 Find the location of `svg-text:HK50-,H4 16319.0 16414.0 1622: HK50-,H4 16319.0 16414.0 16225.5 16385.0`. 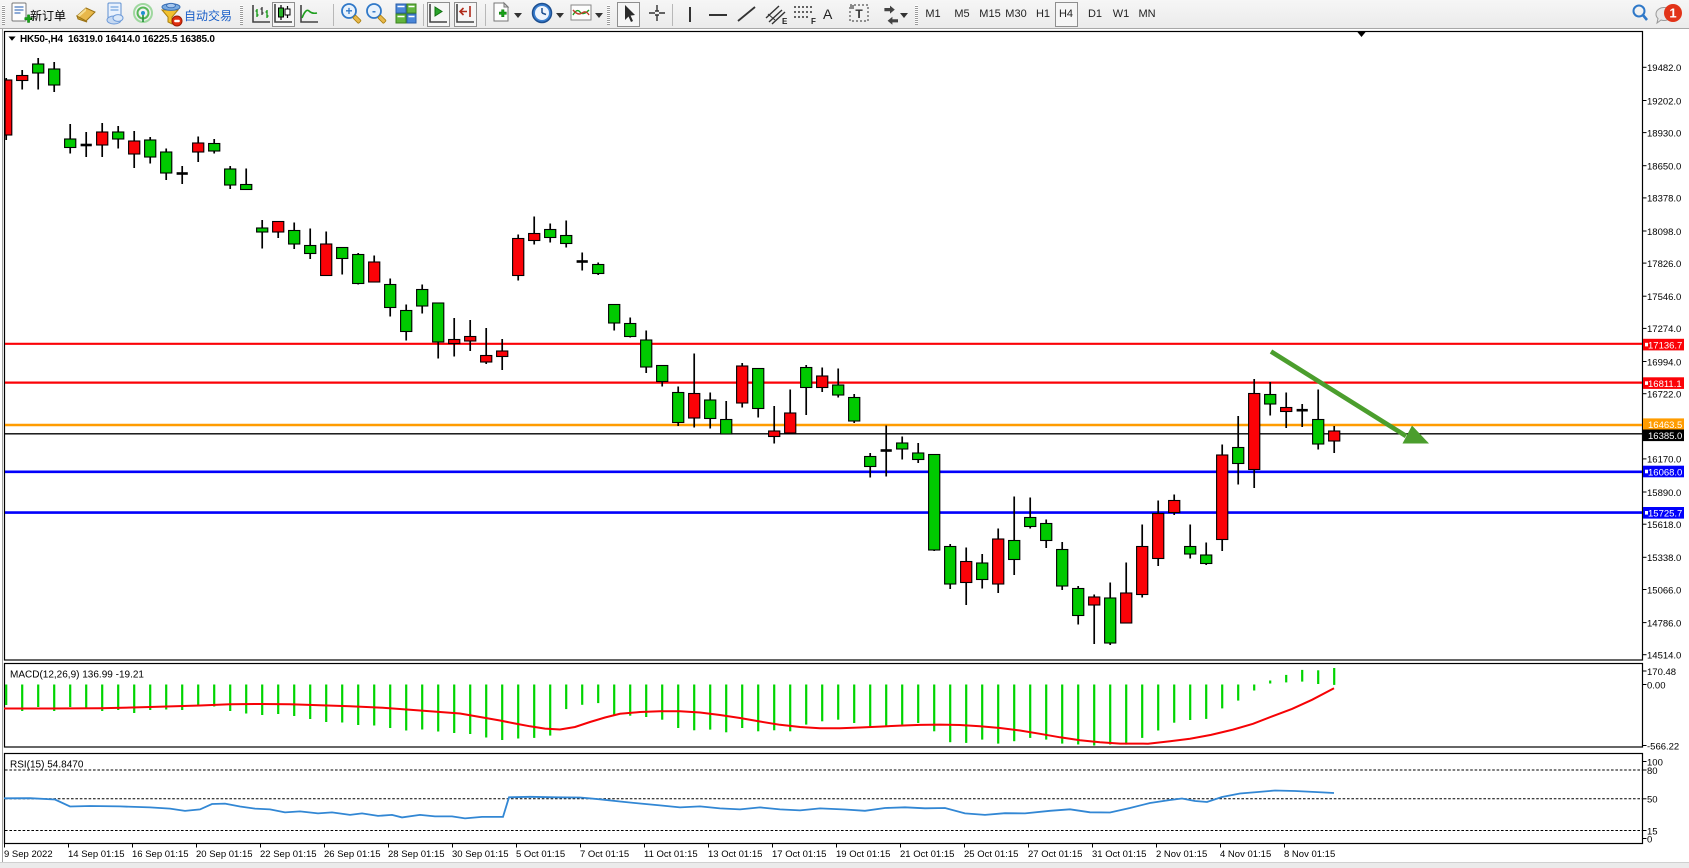

svg-text:HK50-,H4 16319.0 16414.0 1622: HK50-,H4 16319.0 16414.0 16225.5 16385.0 is located at coordinates (117, 39).